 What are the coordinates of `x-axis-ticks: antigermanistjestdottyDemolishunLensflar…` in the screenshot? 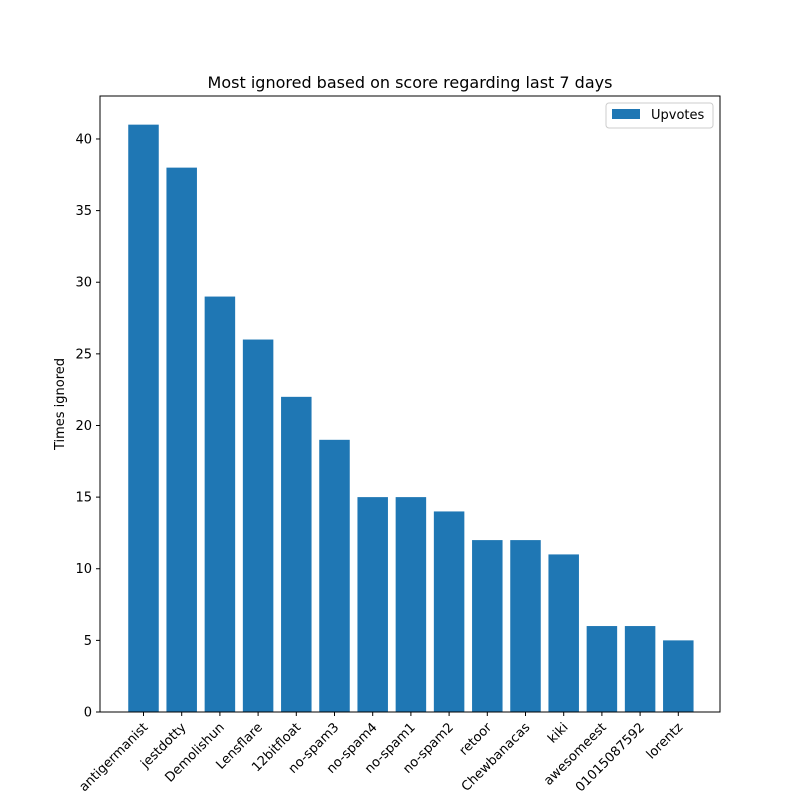 It's located at (381, 753).